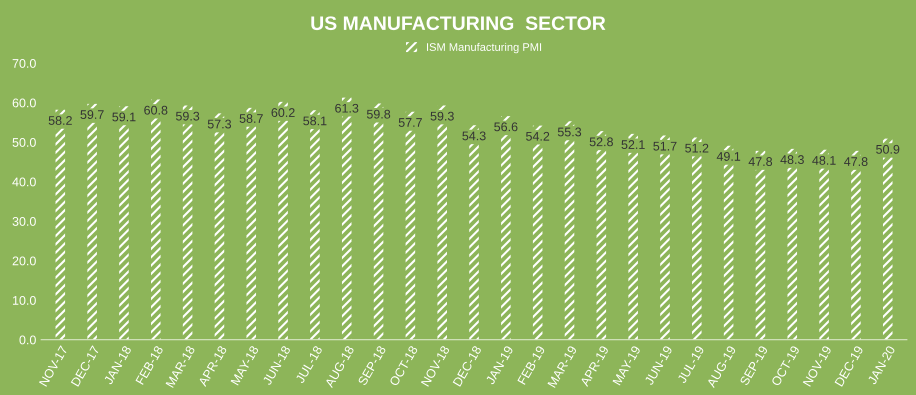 This screenshot has height=395, width=916. Describe the element at coordinates (696, 148) in the screenshot. I see `data-label: 51.2` at that location.